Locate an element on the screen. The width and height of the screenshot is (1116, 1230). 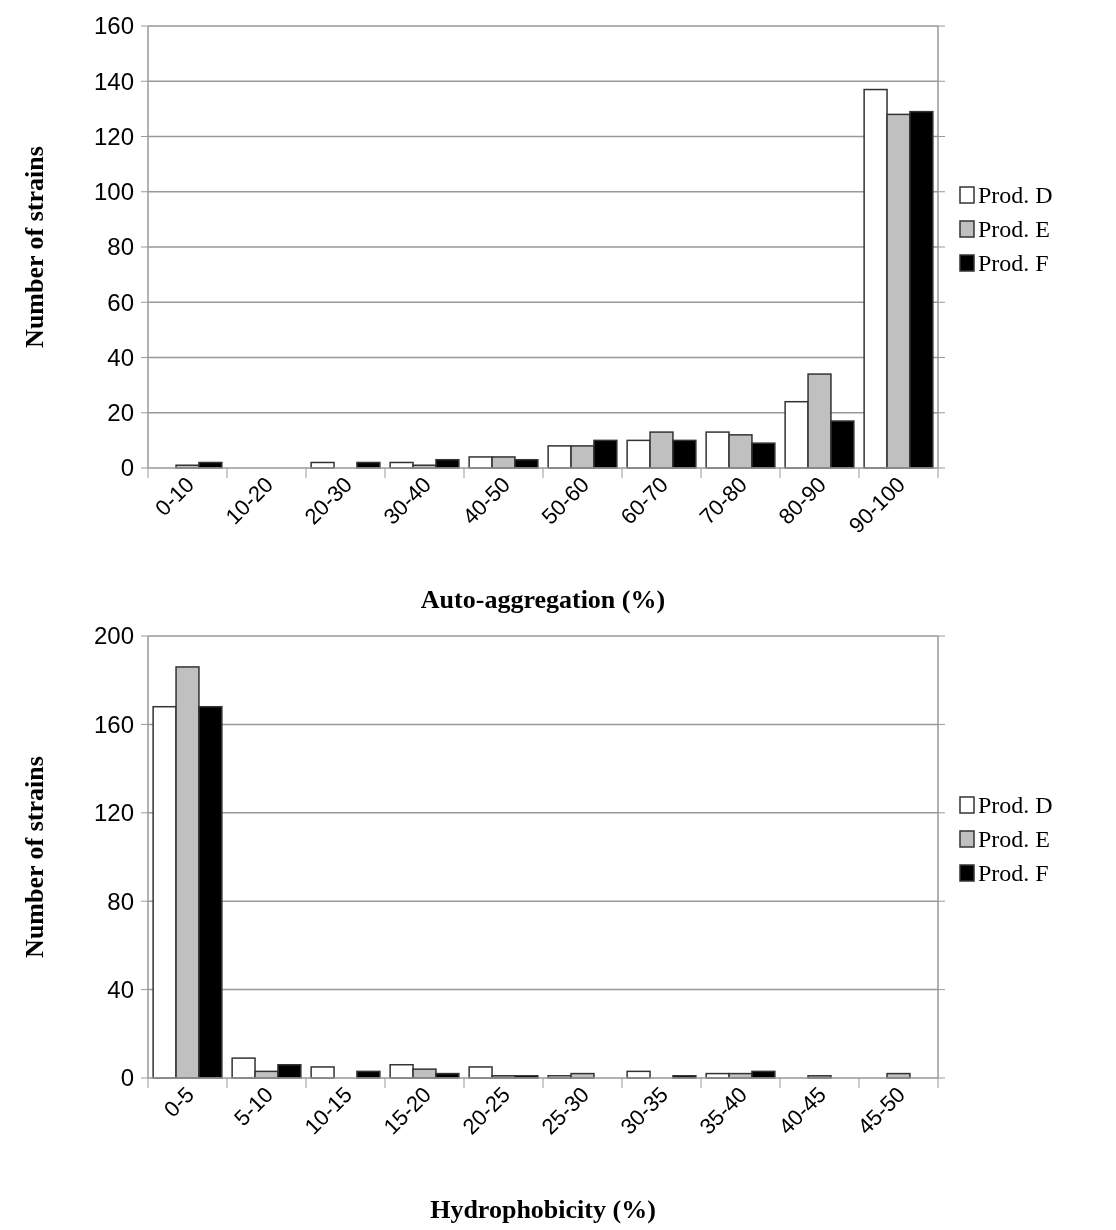
y-tick-label: 200 is located at coordinates (113, 636).